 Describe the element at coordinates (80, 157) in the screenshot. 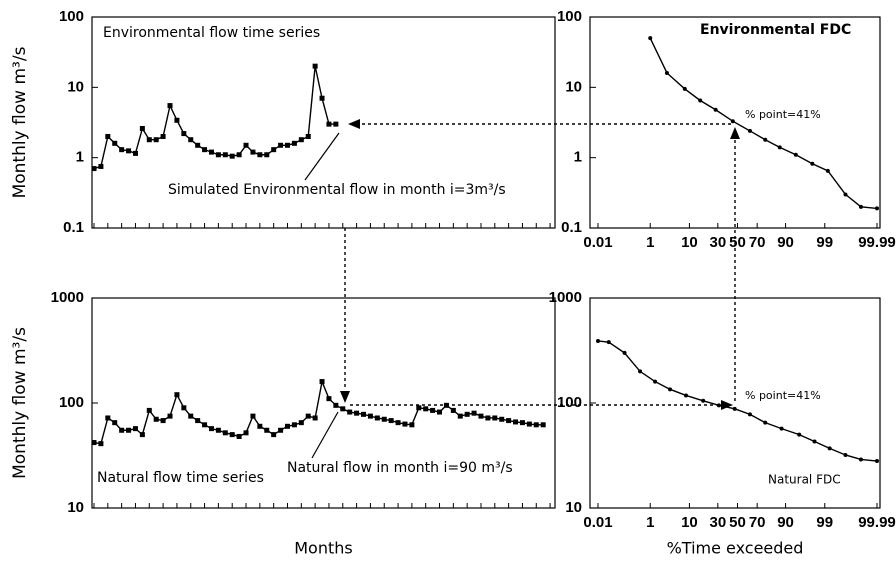

I see `y-tick-label: 1` at that location.